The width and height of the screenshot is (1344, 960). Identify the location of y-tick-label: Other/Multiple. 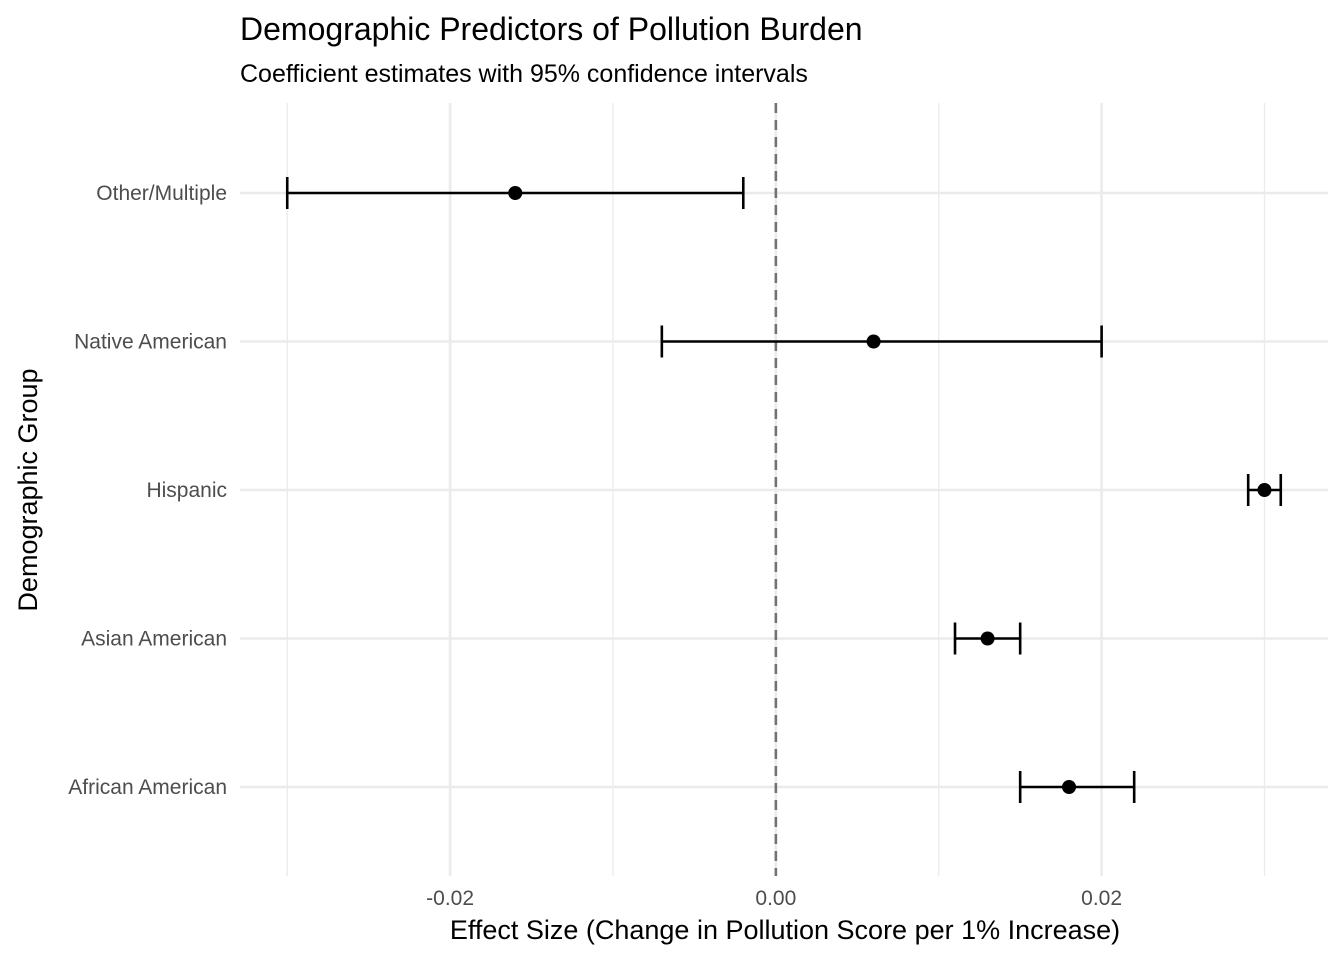
(161, 193).